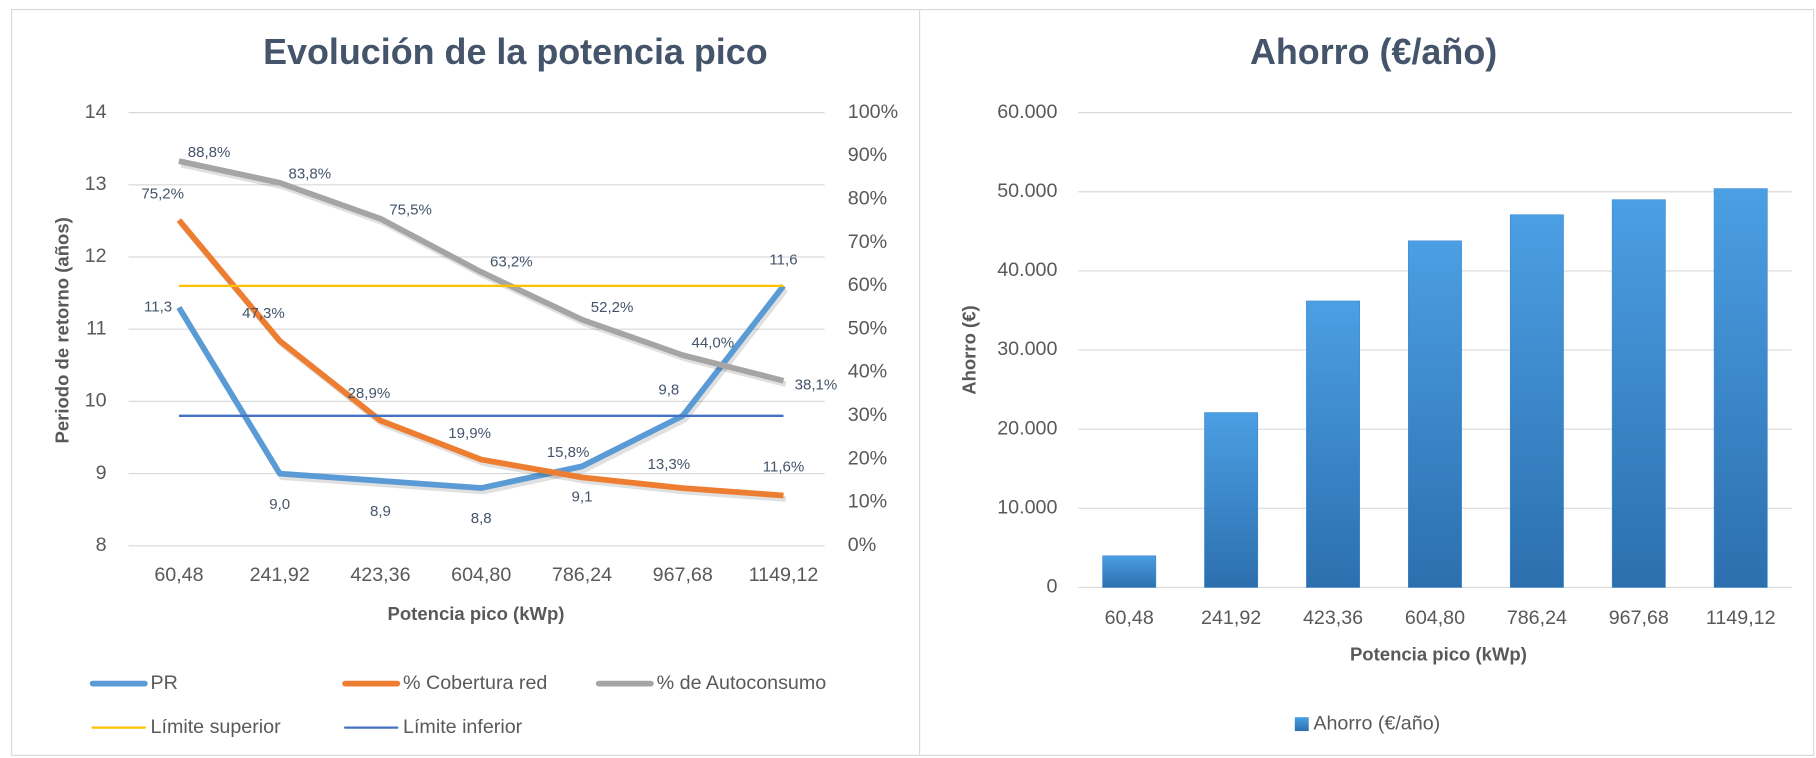 The height and width of the screenshot is (758, 1816). I want to click on legend-label: % Cobertura red, so click(475, 683).